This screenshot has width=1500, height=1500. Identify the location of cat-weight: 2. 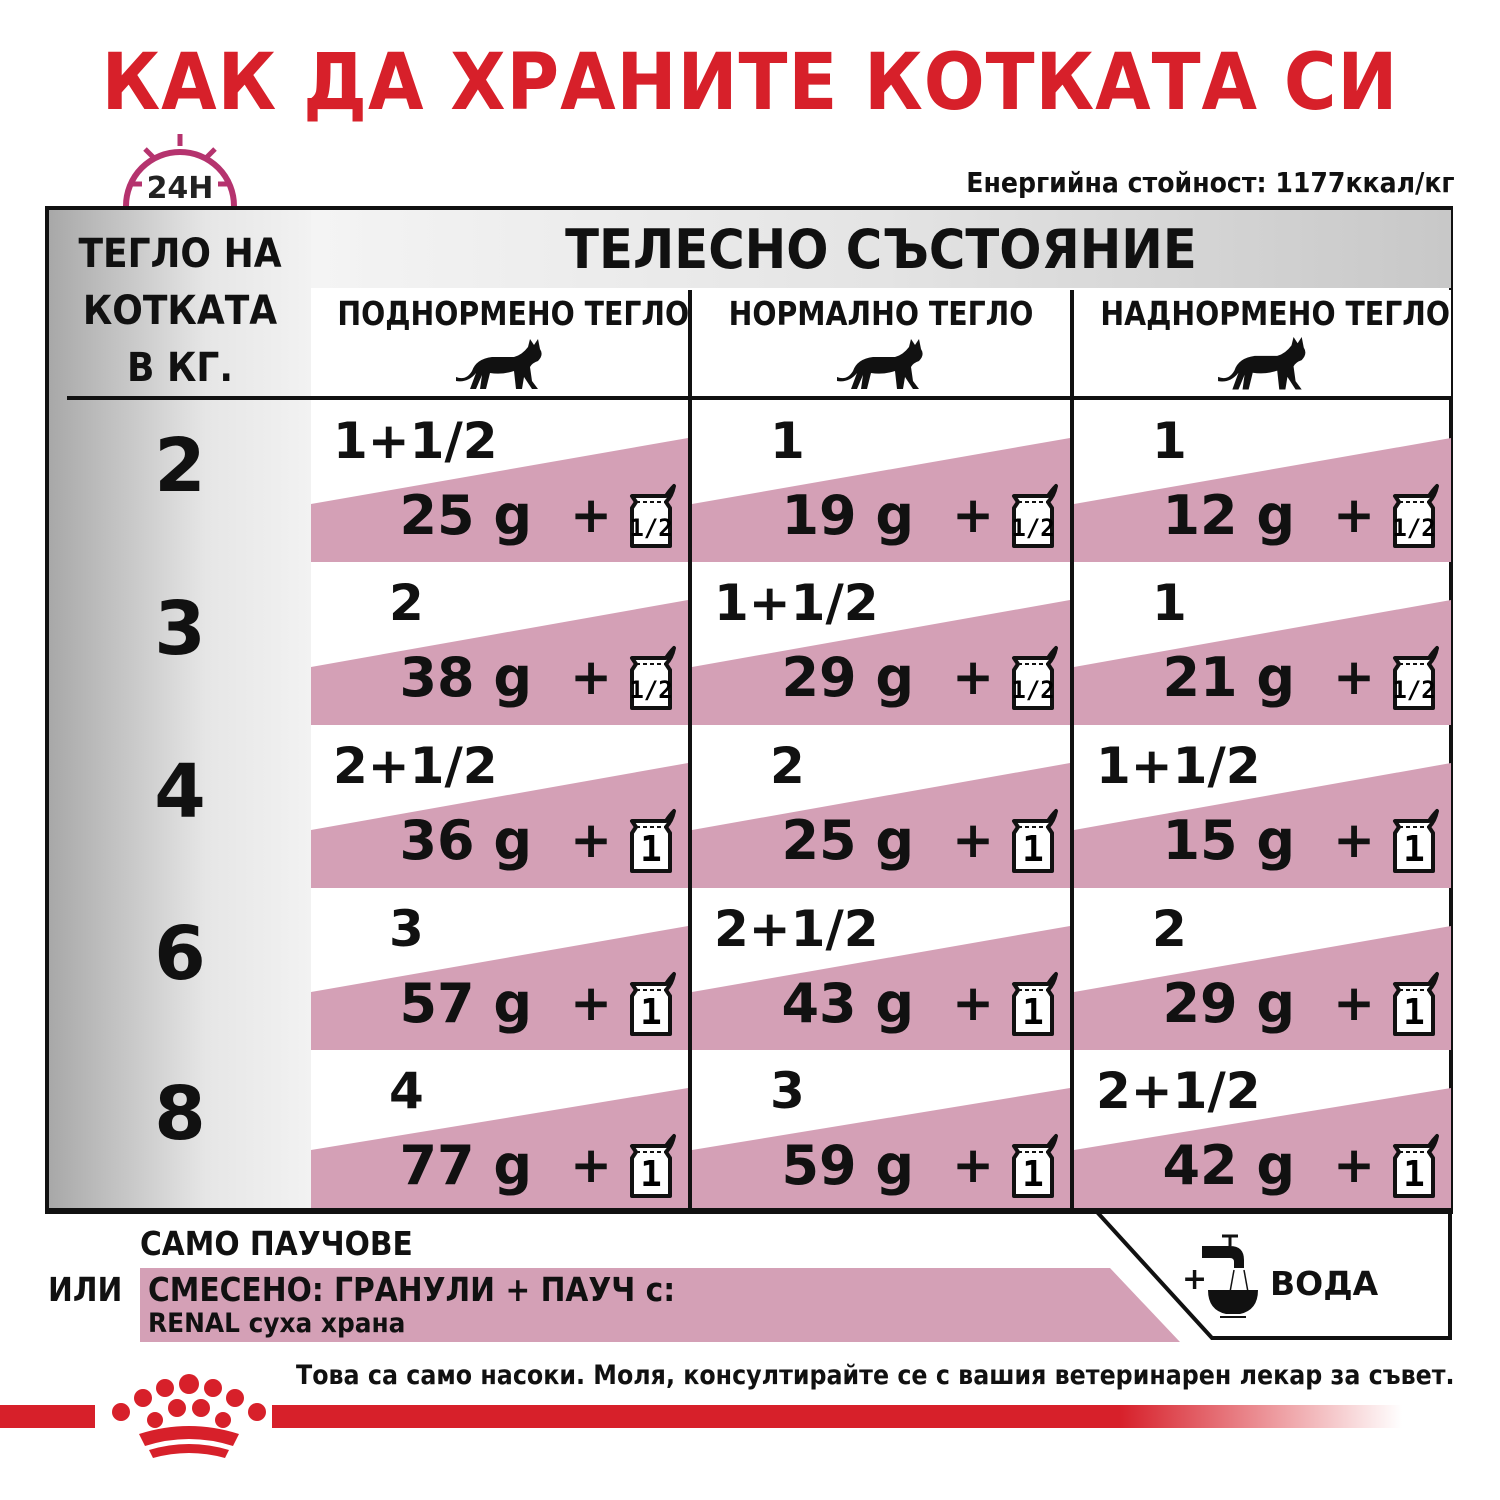
(180, 466).